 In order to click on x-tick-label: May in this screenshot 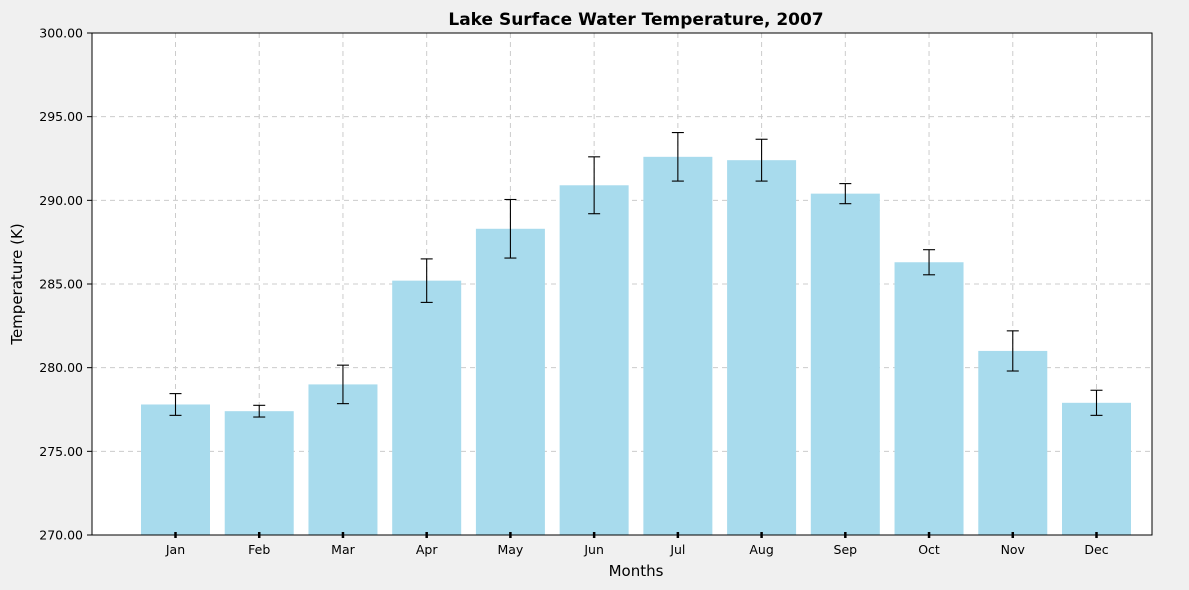, I will do `click(510, 549)`.